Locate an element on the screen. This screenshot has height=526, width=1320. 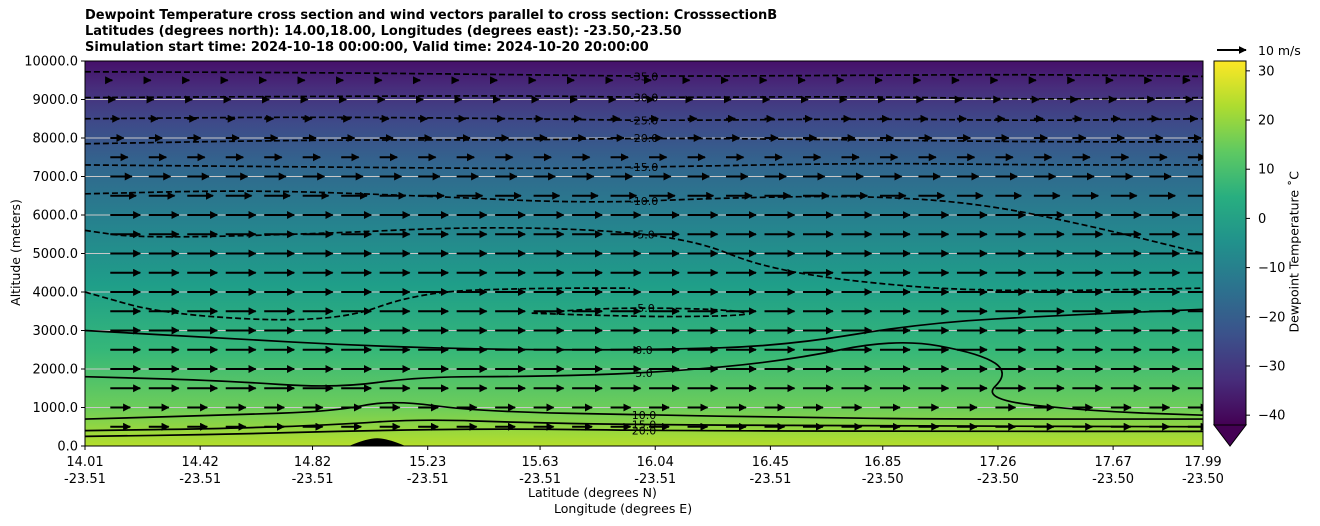
y-tick-label: 10000.0 is located at coordinates (51, 62).